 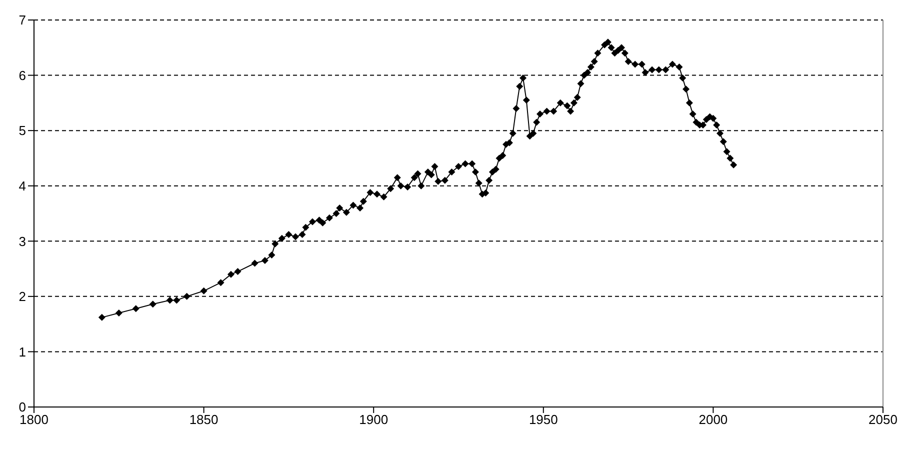 I want to click on y-tick-label: 1, so click(x=22, y=352).